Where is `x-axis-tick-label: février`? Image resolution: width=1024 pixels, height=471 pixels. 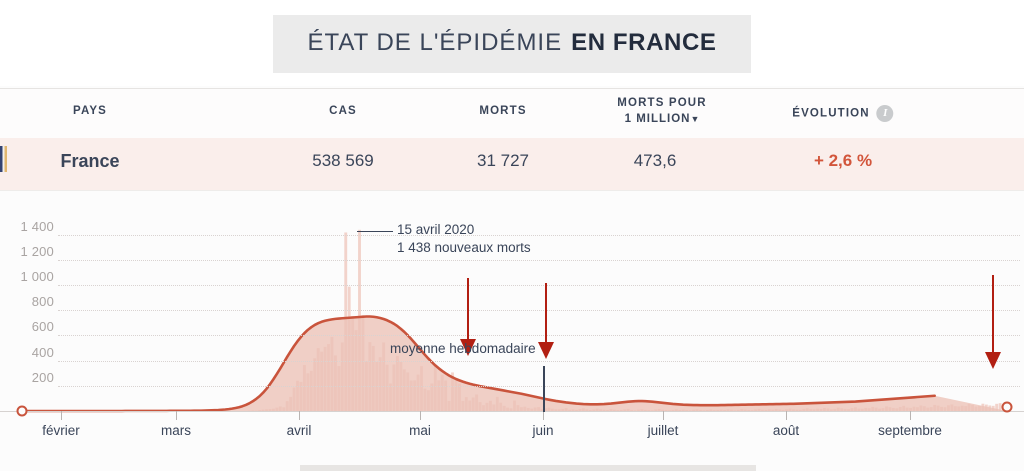
x-axis-tick-label: février is located at coordinates (61, 430).